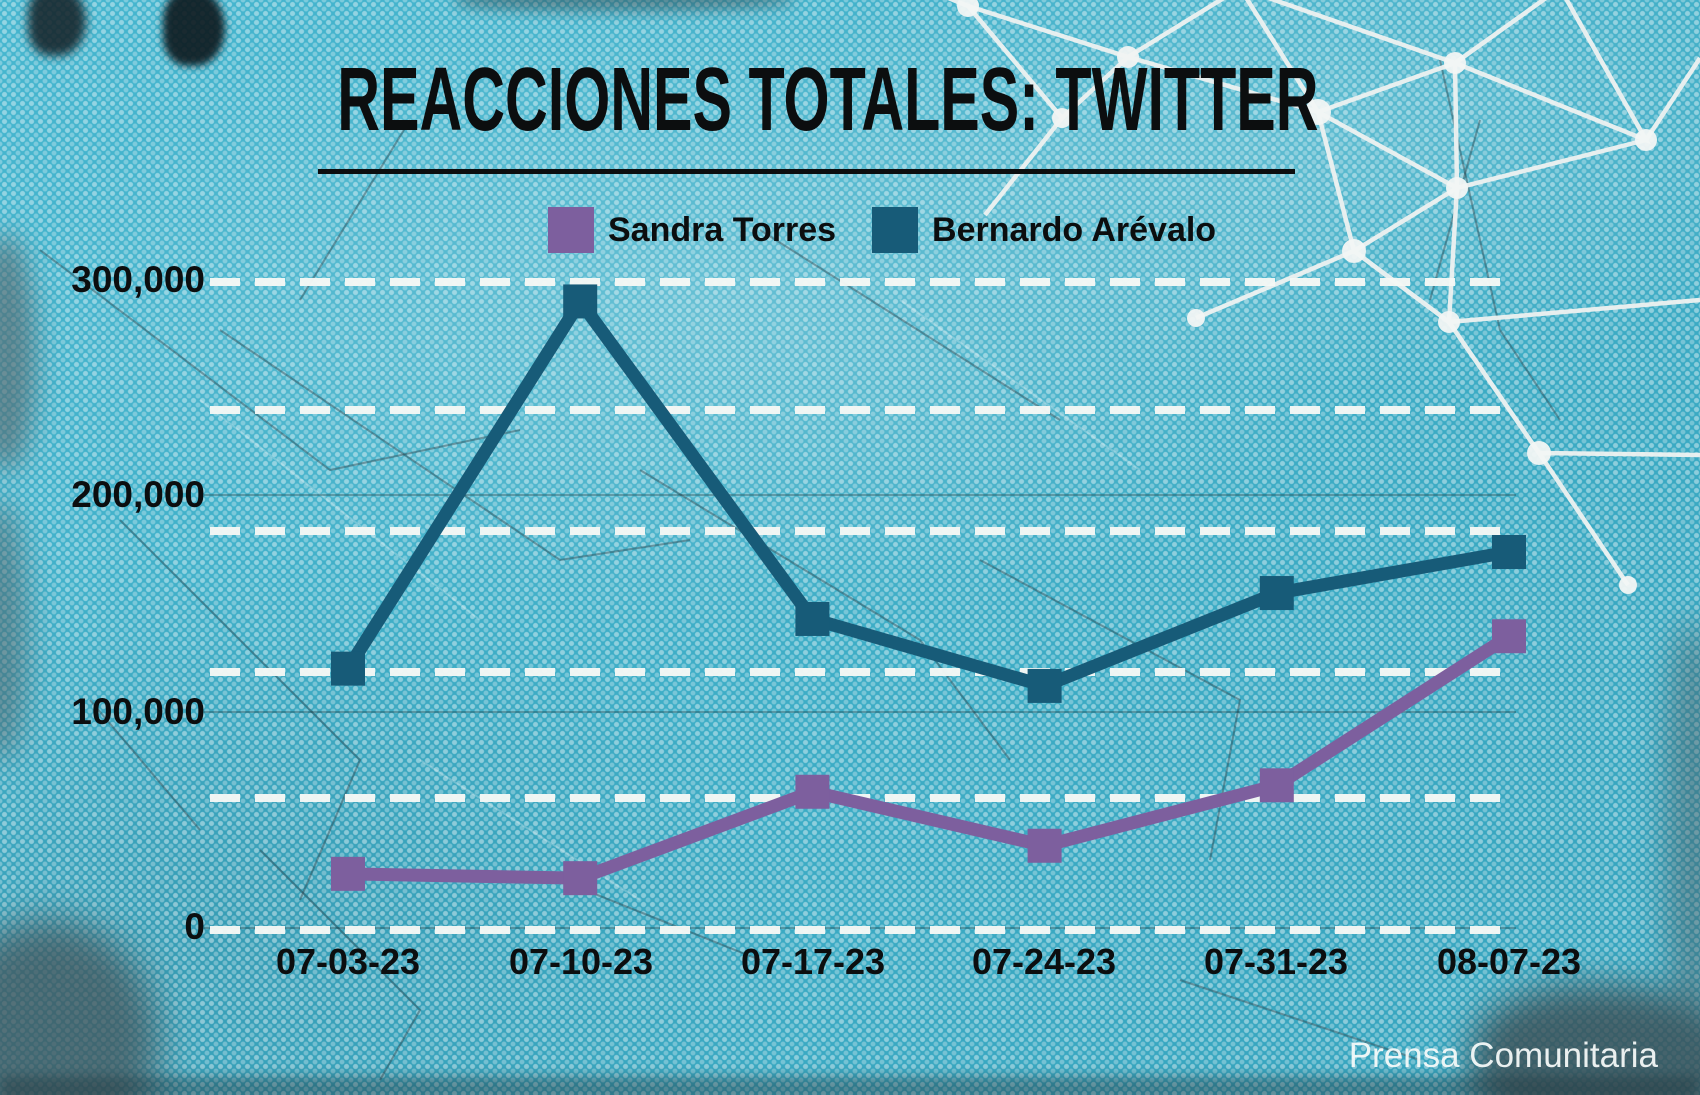 The image size is (1700, 1095). What do you see at coordinates (860, 712) in the screenshot?
I see `axis-line-100k` at bounding box center [860, 712].